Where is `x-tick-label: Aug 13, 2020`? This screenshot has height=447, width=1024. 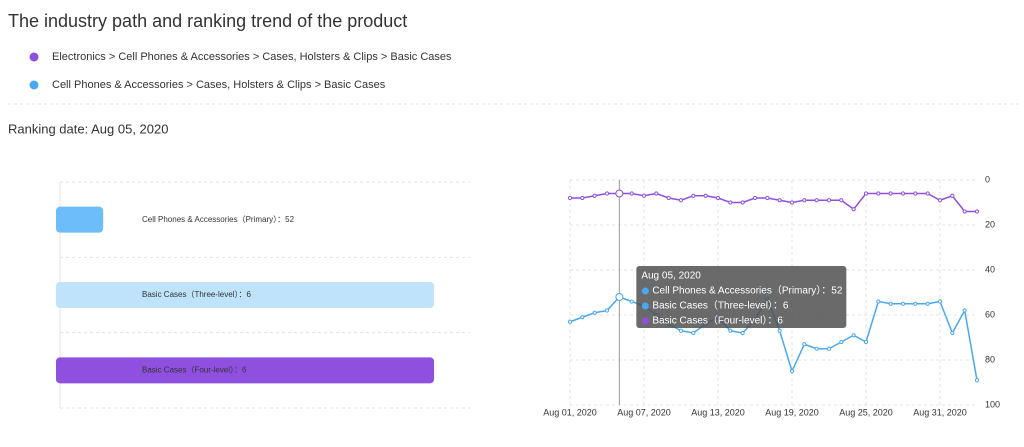
x-tick-label: Aug 13, 2020 is located at coordinates (718, 412).